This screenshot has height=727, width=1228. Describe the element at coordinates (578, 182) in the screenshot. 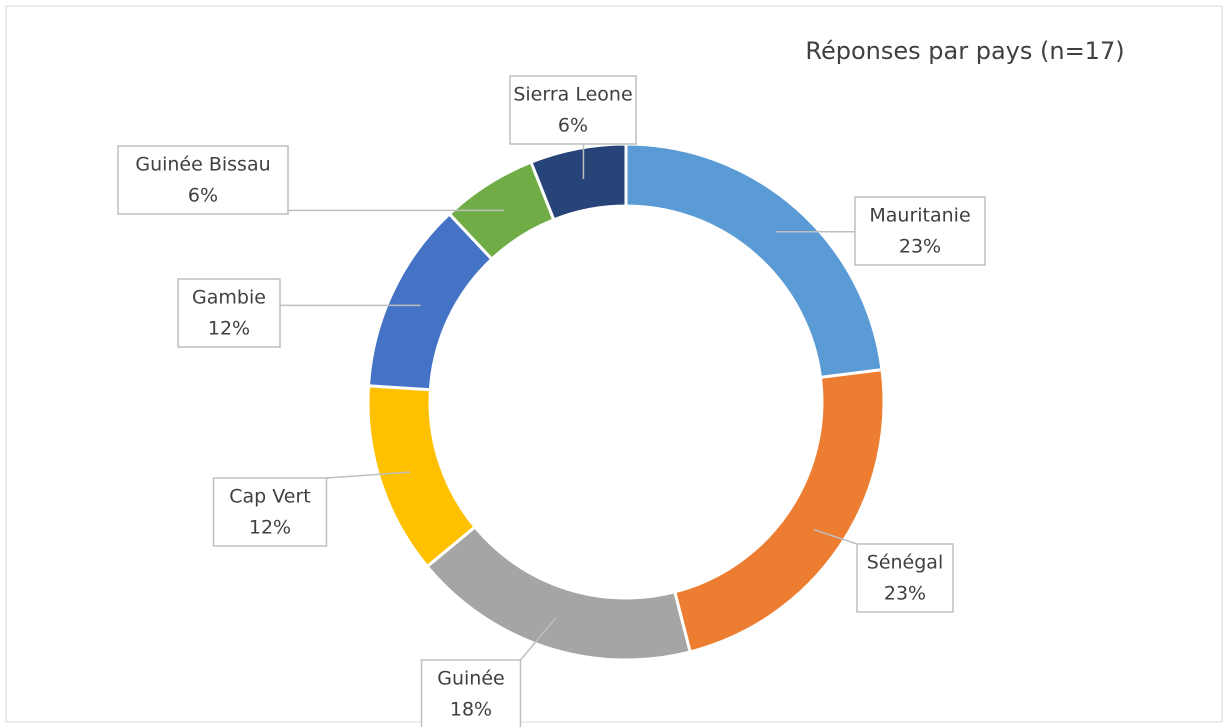

I see `donut-segment` at that location.